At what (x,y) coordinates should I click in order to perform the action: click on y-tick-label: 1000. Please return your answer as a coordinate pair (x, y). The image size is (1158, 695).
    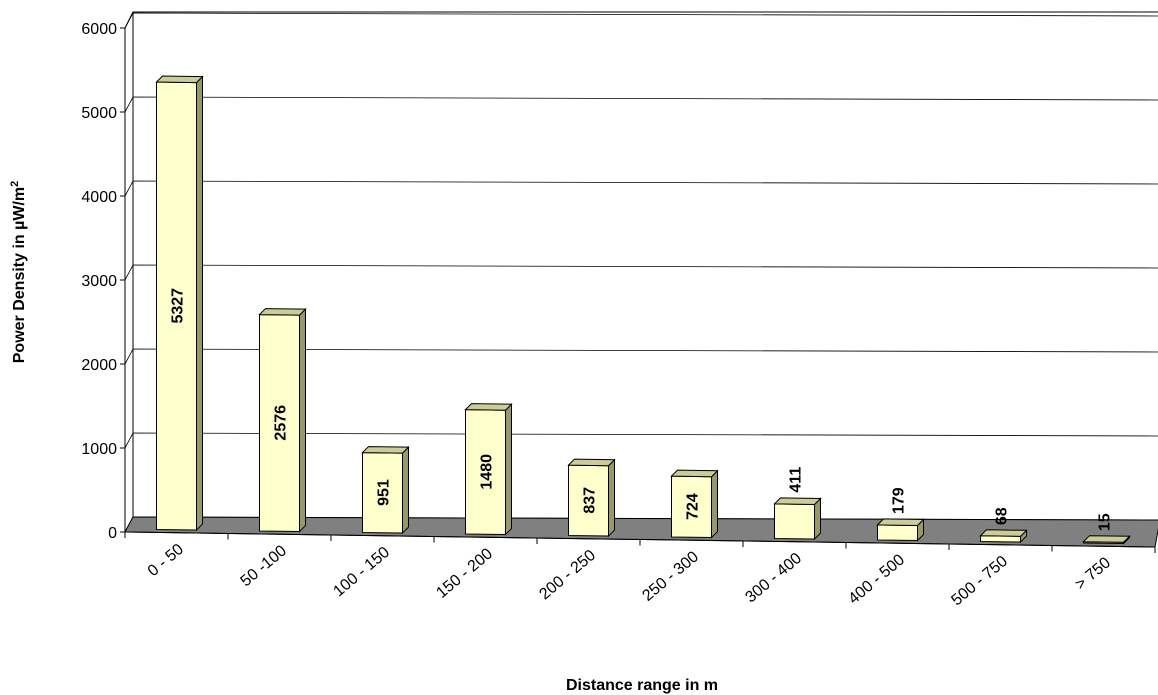
    Looking at the image, I should click on (99, 449).